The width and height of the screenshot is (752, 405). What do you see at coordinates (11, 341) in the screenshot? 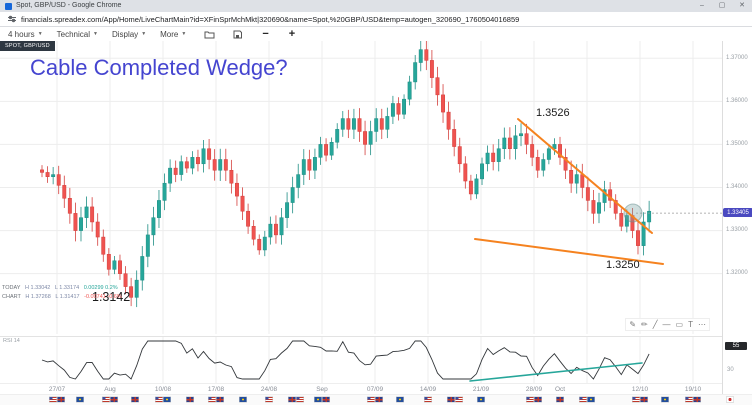
I see `rsi-indicator-label: RSI 14` at bounding box center [11, 341].